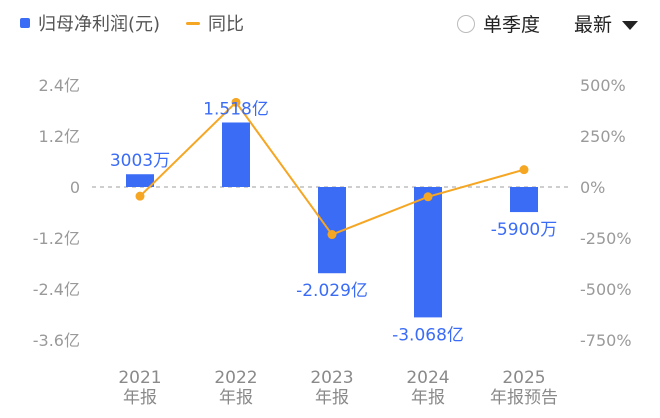 This screenshot has width=660, height=418. I want to click on category-year-label: 2024, so click(427, 378).